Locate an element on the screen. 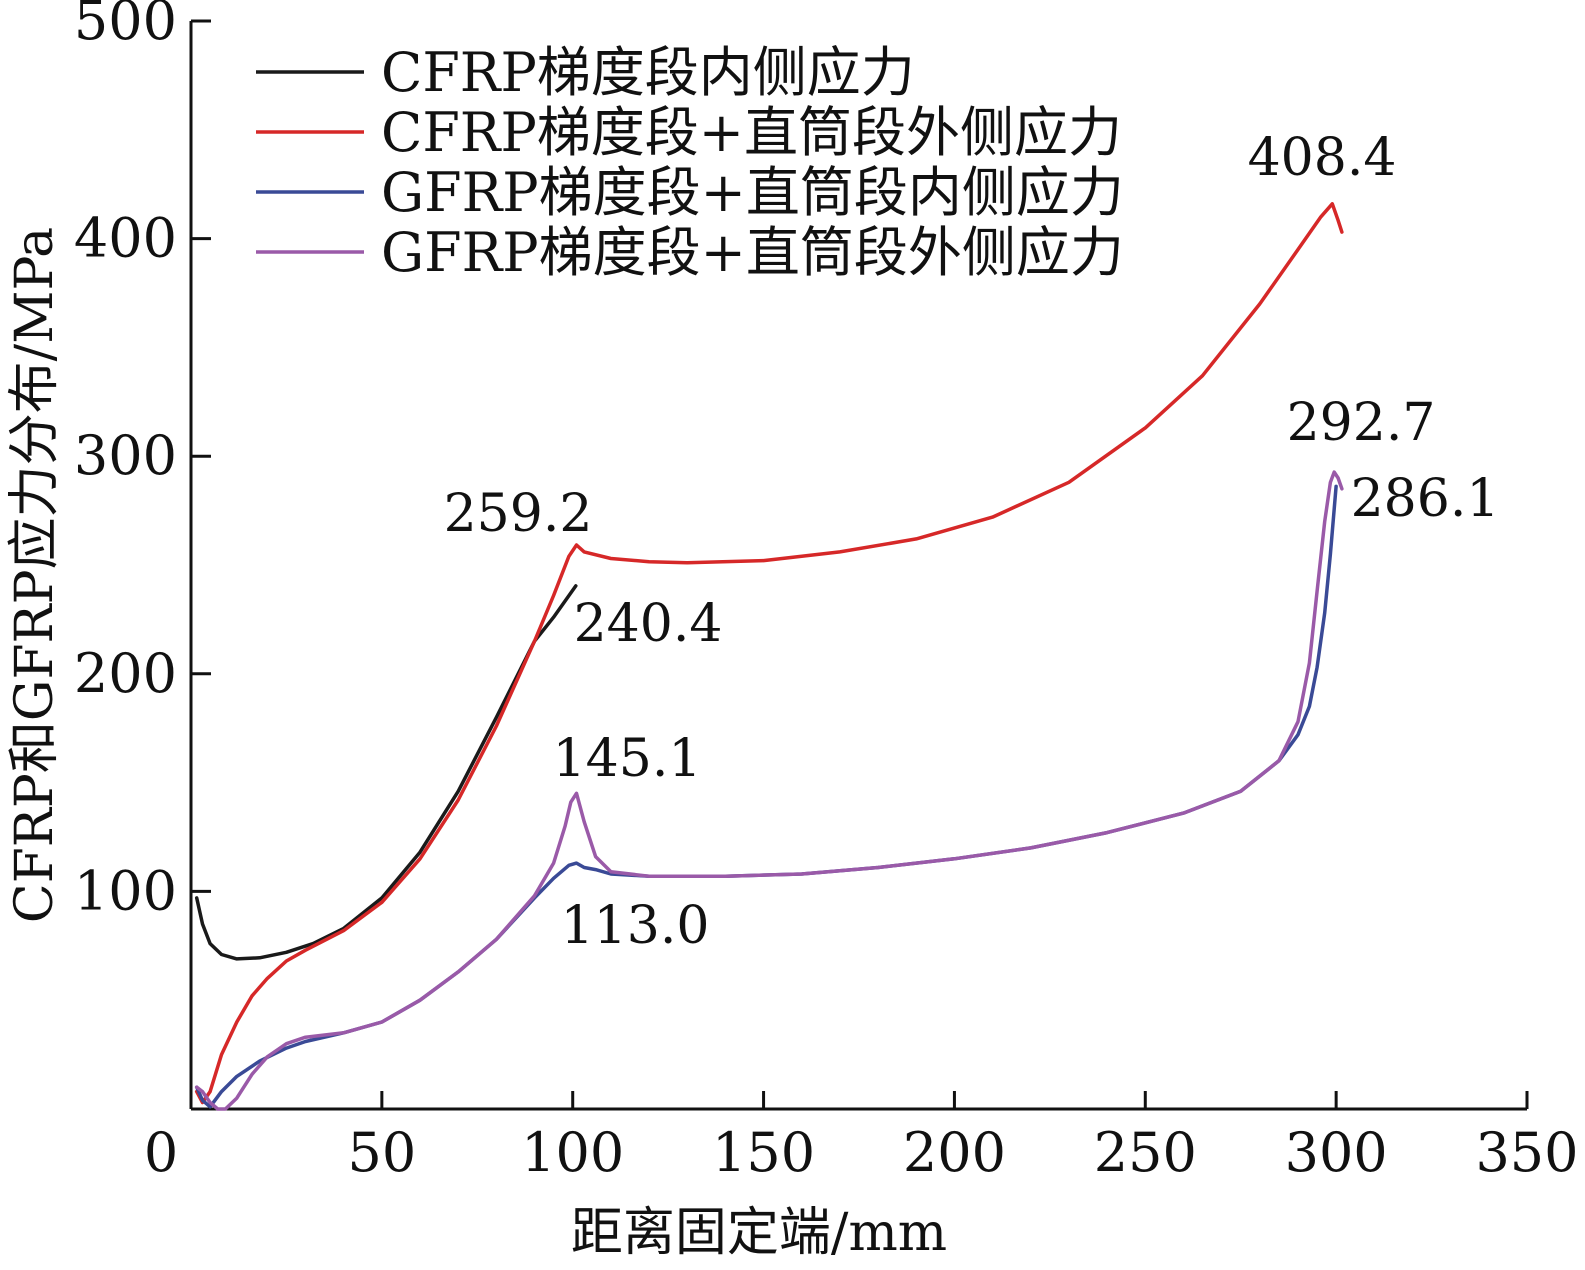 This screenshot has width=1585, height=1270. legend-entry: GFRP梯度段+直筒段外侧应力 is located at coordinates (690, 252).